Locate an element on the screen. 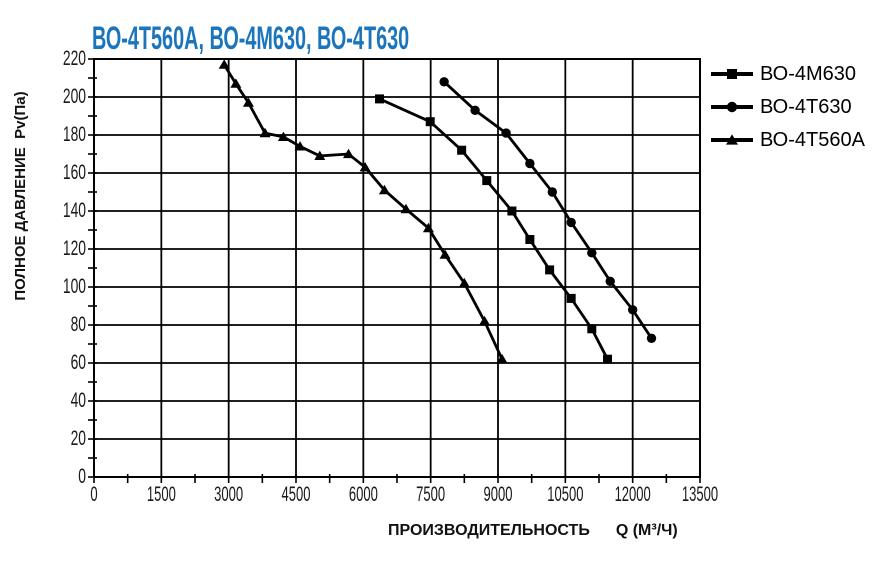 Image resolution: width=894 pixels, height=565 pixels. square-marker-icon is located at coordinates (732, 74).